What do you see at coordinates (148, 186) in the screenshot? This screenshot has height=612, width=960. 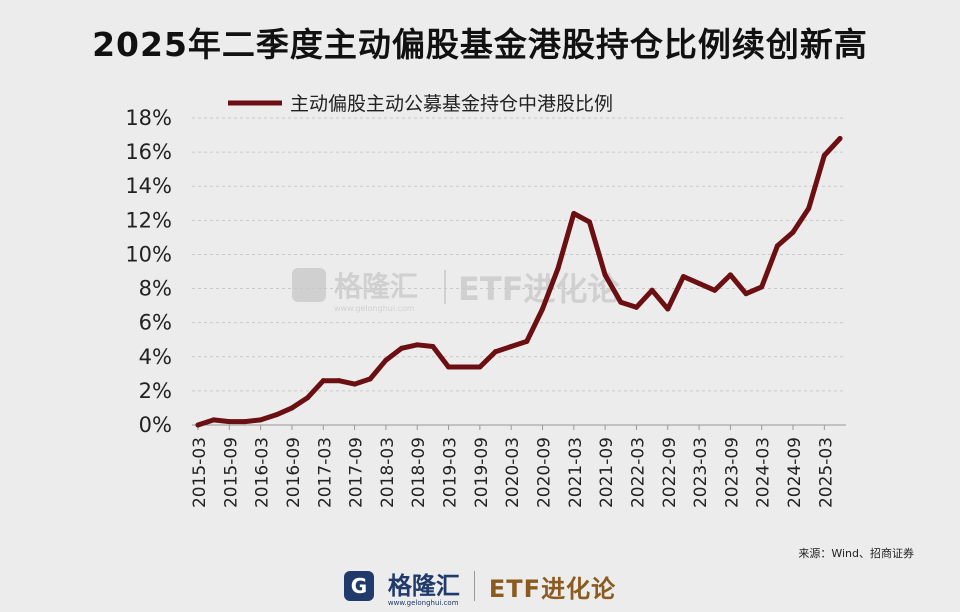 I see `y-tick-label: 14%` at bounding box center [148, 186].